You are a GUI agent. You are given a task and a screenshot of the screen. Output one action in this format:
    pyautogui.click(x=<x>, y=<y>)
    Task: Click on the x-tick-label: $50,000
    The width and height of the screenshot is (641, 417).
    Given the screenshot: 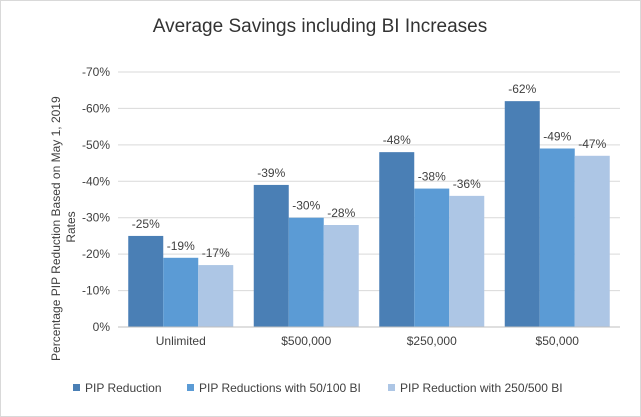 What is the action you would take?
    pyautogui.click(x=558, y=341)
    